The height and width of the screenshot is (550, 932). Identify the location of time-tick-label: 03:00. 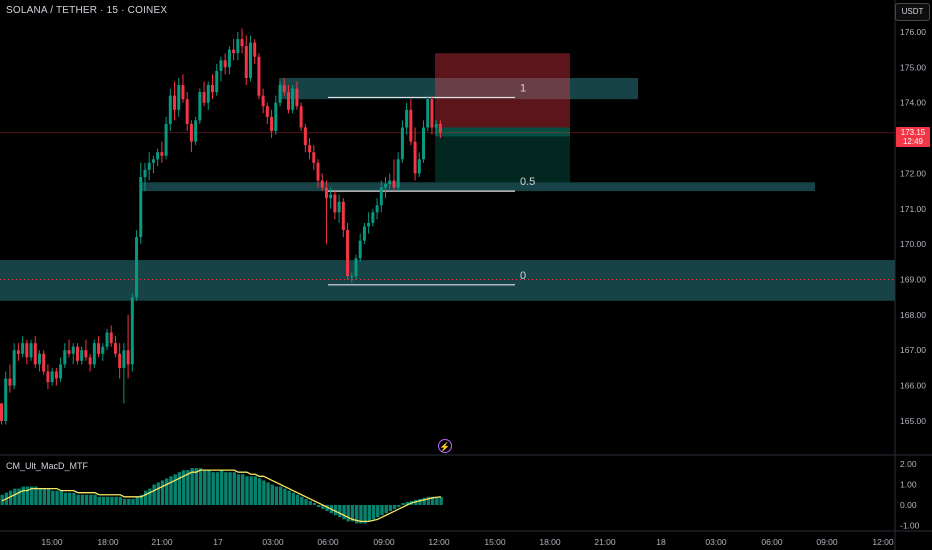
(716, 542).